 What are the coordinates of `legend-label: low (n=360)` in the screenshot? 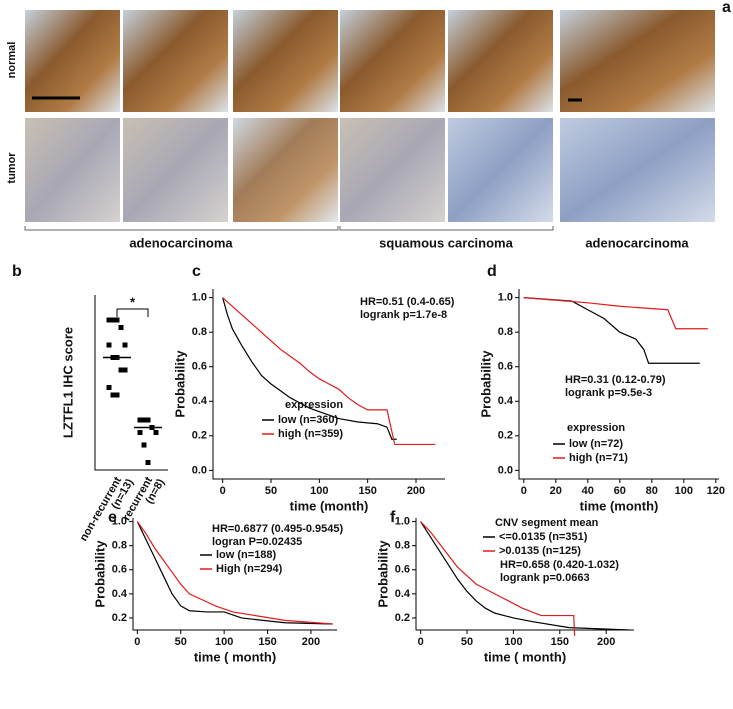 It's located at (308, 420).